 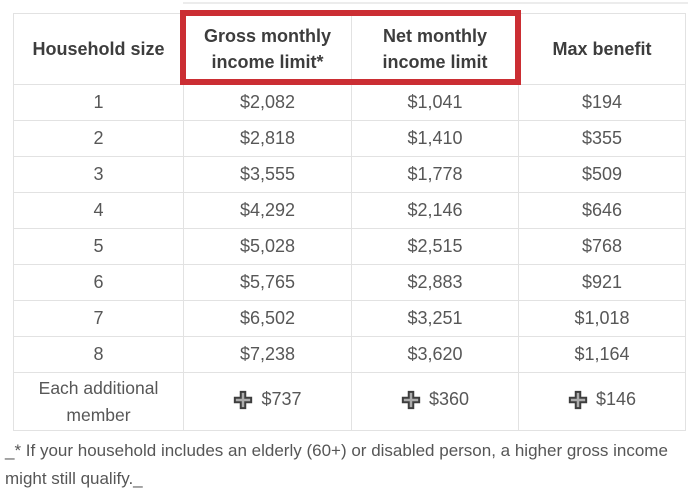 What do you see at coordinates (435, 318) in the screenshot?
I see `value-cell: $3,251` at bounding box center [435, 318].